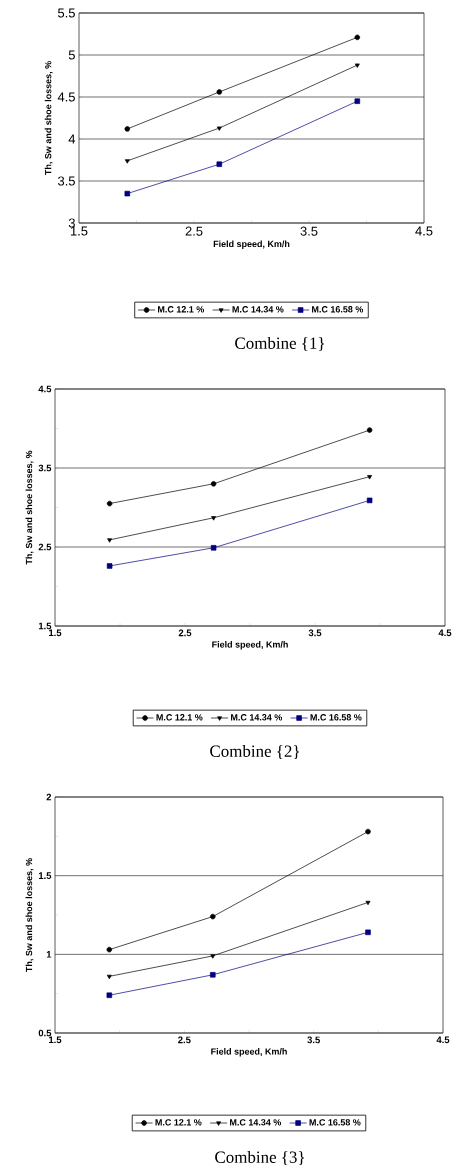  I want to click on text: Combine {1}, so click(280, 344).